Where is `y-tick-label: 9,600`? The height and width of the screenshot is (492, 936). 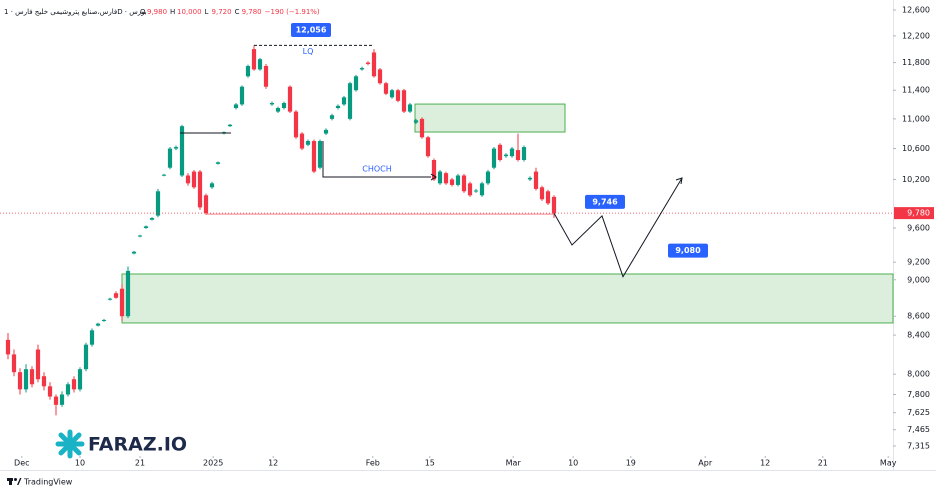 y-tick-label: 9,600 is located at coordinates (918, 228).